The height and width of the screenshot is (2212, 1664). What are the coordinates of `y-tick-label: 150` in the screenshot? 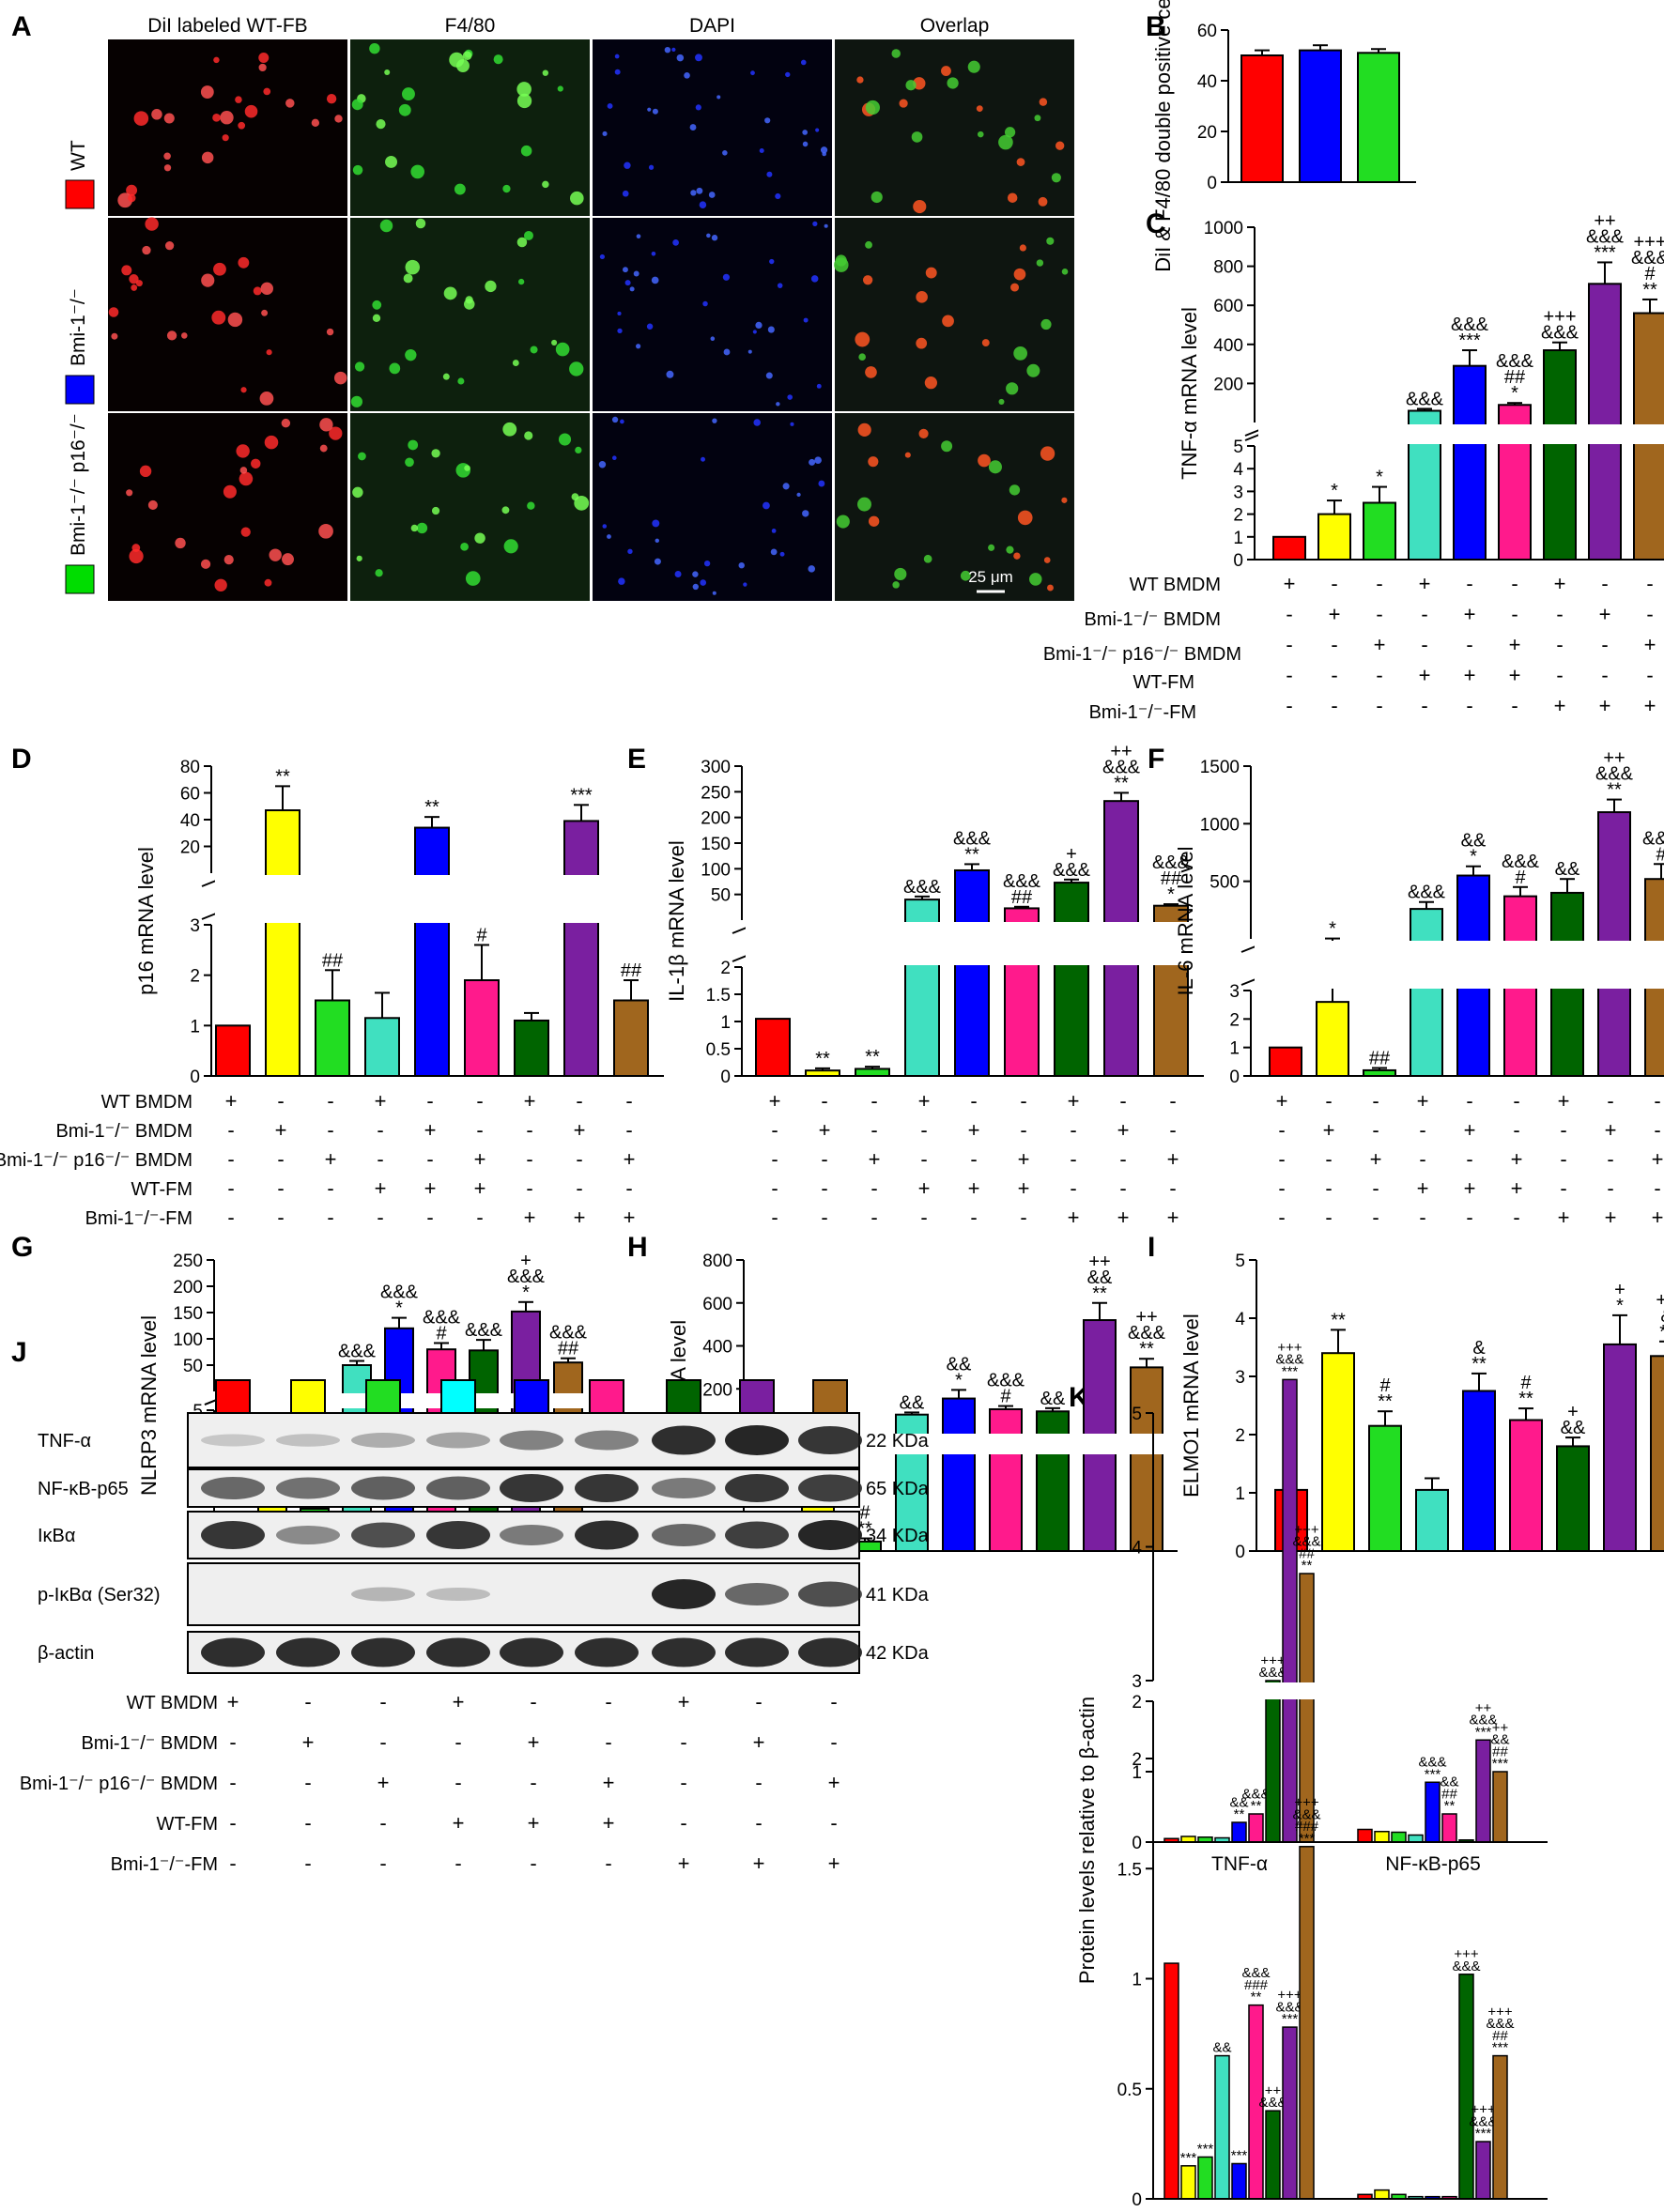 It's located at (716, 844).